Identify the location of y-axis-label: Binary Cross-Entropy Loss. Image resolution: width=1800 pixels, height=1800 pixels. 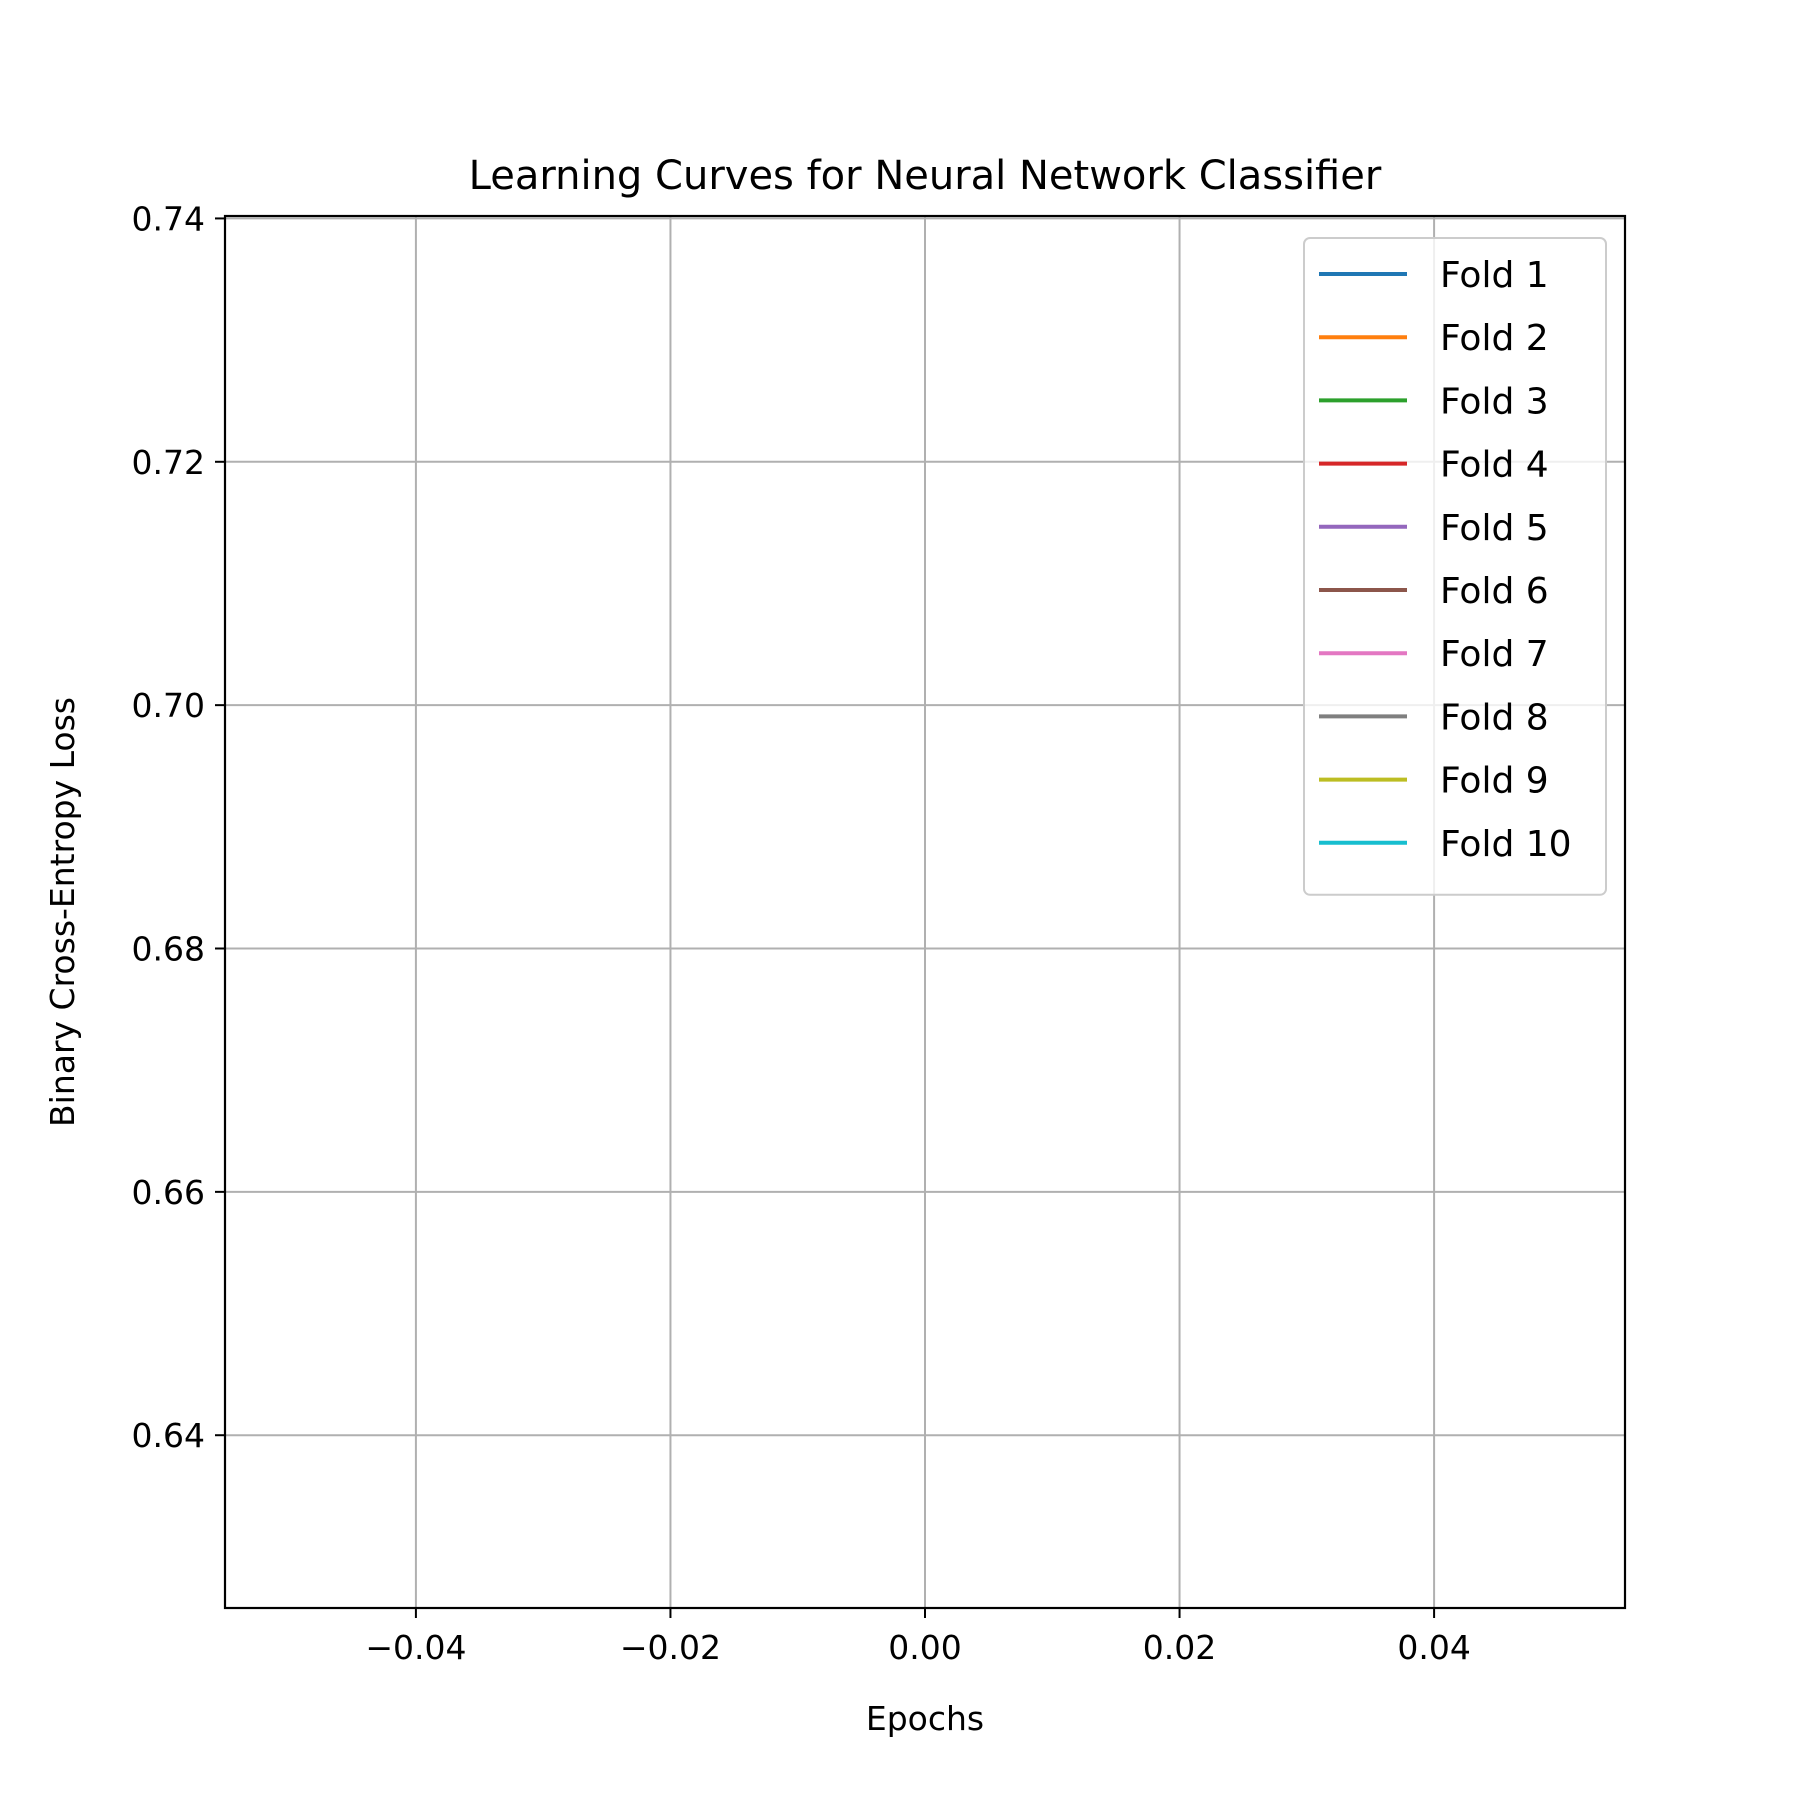
(62, 912).